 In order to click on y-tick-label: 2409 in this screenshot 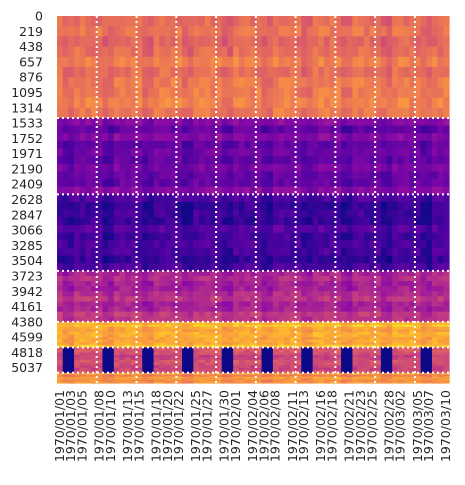, I will do `click(27, 184)`.